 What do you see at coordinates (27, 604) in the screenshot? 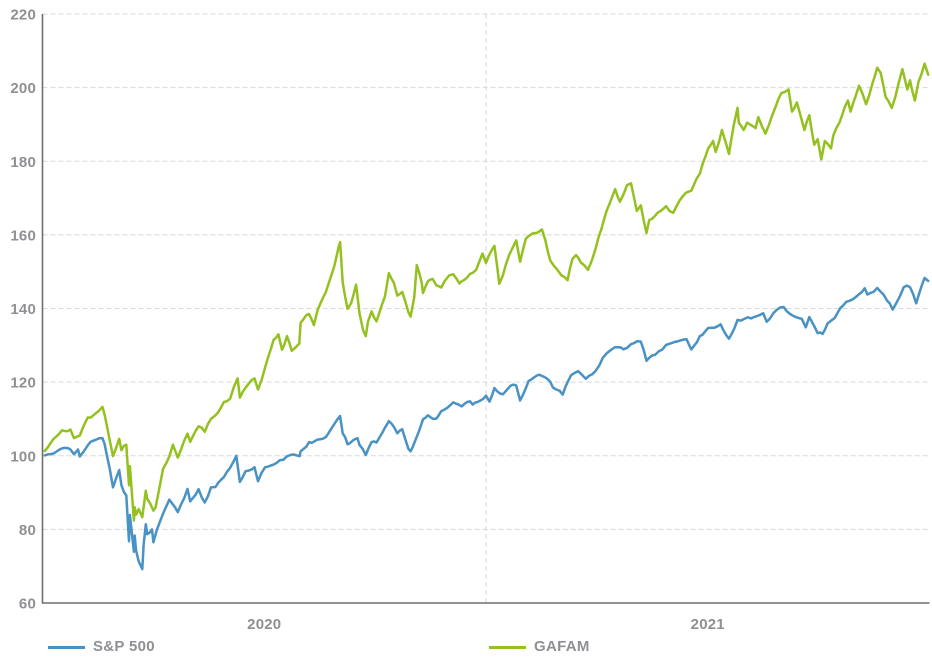
I see `y-axis-tick-label: 60` at bounding box center [27, 604].